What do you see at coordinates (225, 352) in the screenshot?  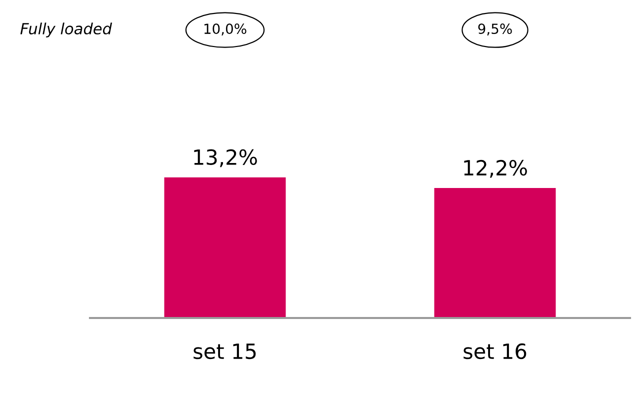 I see `x-tick-label: set 15` at bounding box center [225, 352].